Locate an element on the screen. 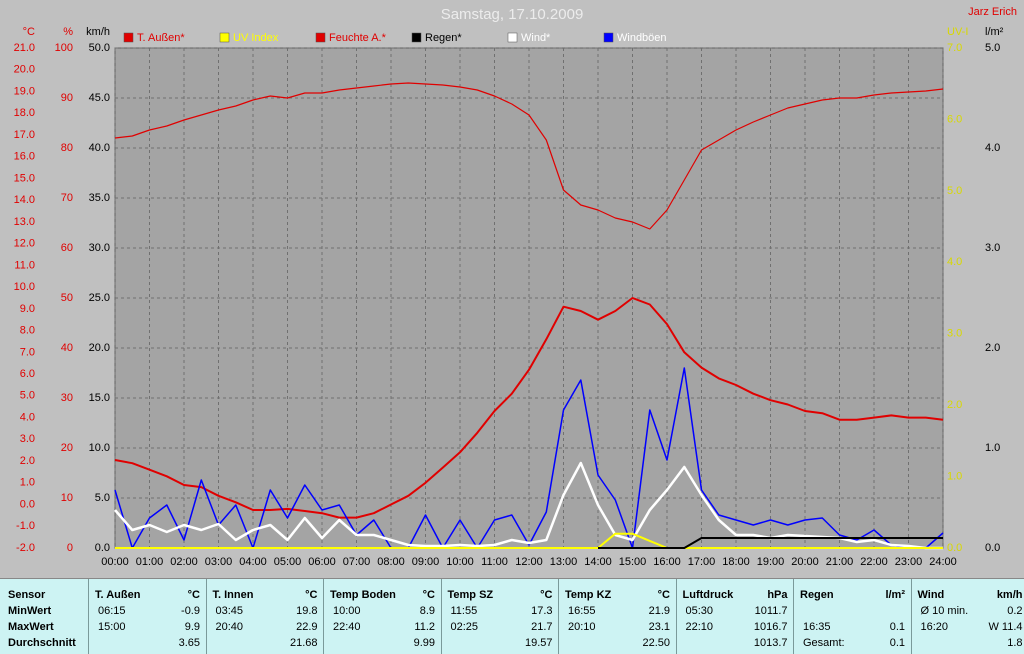 This screenshot has height=654, width=1024. cell-value: 1013.7 is located at coordinates (770, 643).